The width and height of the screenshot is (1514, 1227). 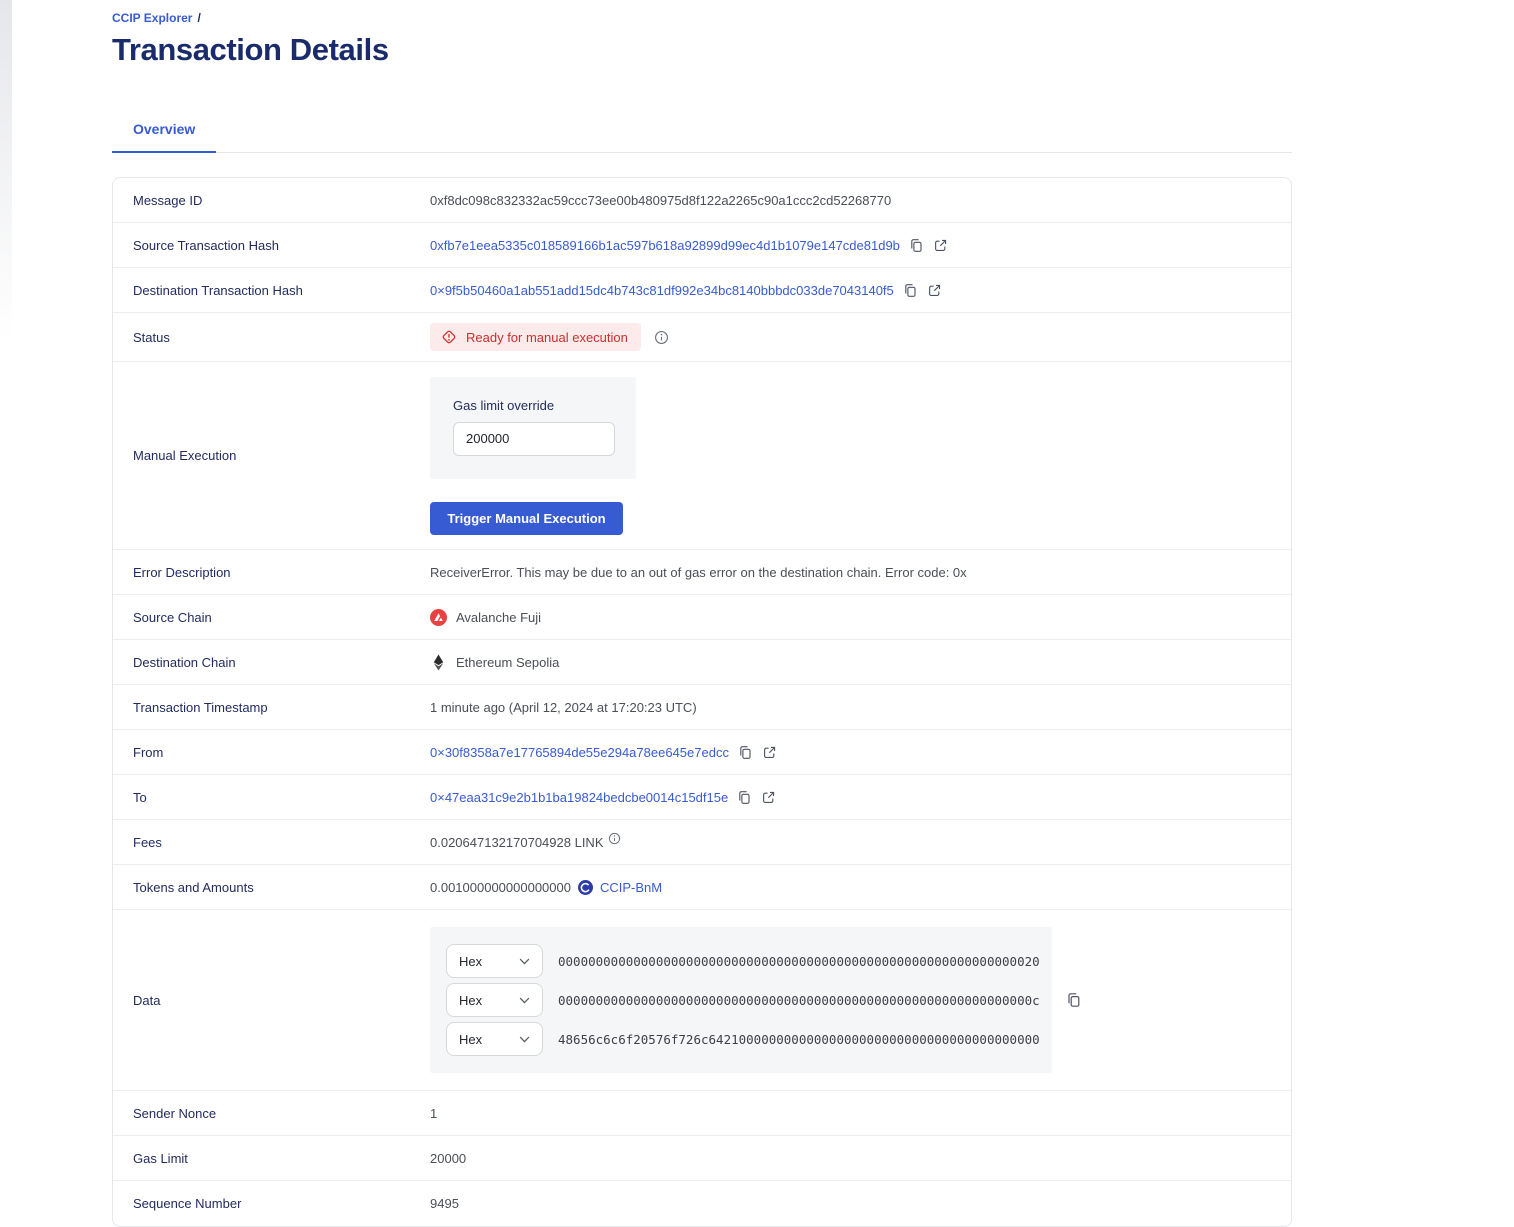 I want to click on gas-limit-value: 20000, so click(x=448, y=1158).